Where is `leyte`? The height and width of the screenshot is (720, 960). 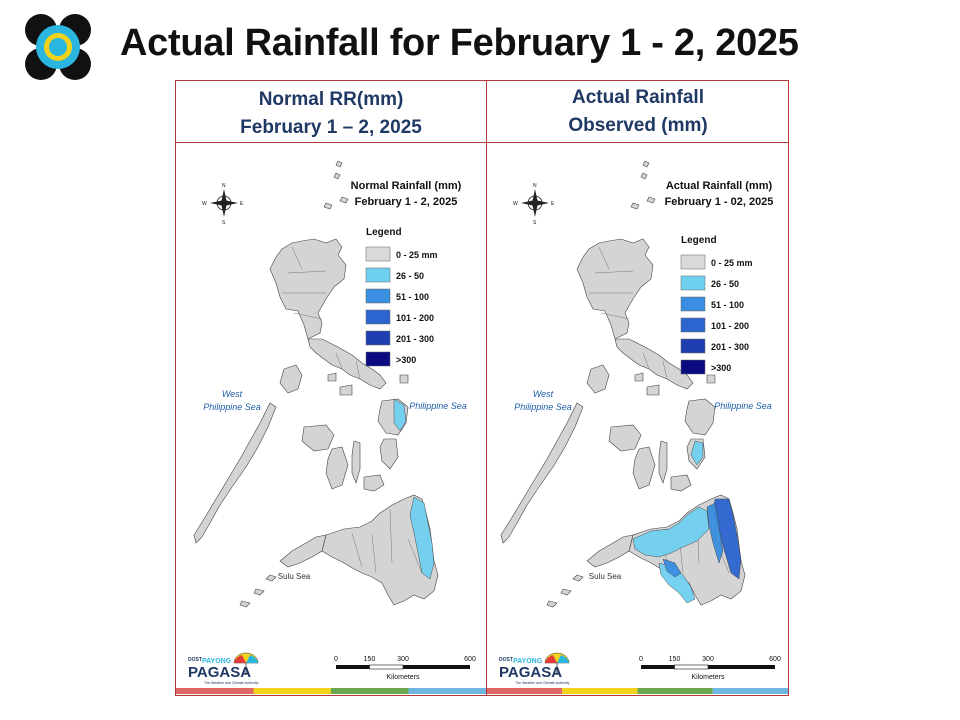 leyte is located at coordinates (389, 454).